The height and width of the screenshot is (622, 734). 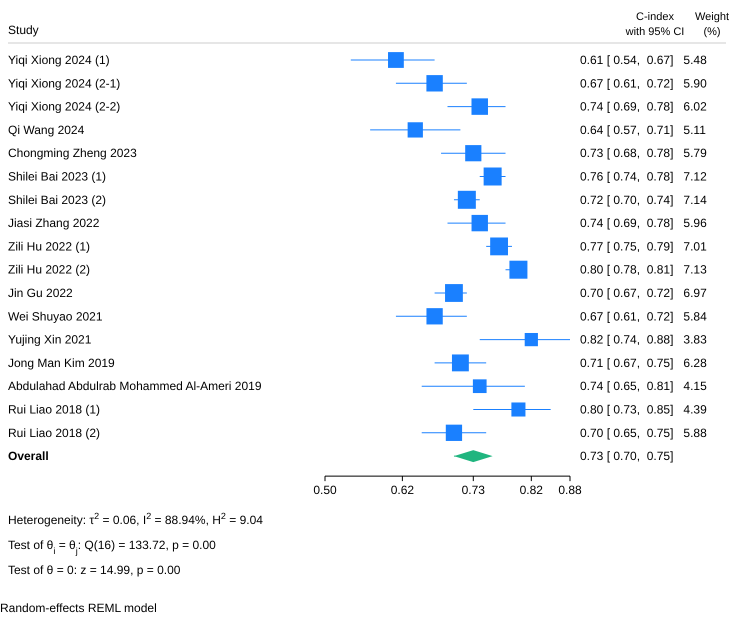 I want to click on text: Test of θ$_{i}$ = θ$_{j}$: Q(16) = 133.72, p = 0.00, so click(x=112, y=547).